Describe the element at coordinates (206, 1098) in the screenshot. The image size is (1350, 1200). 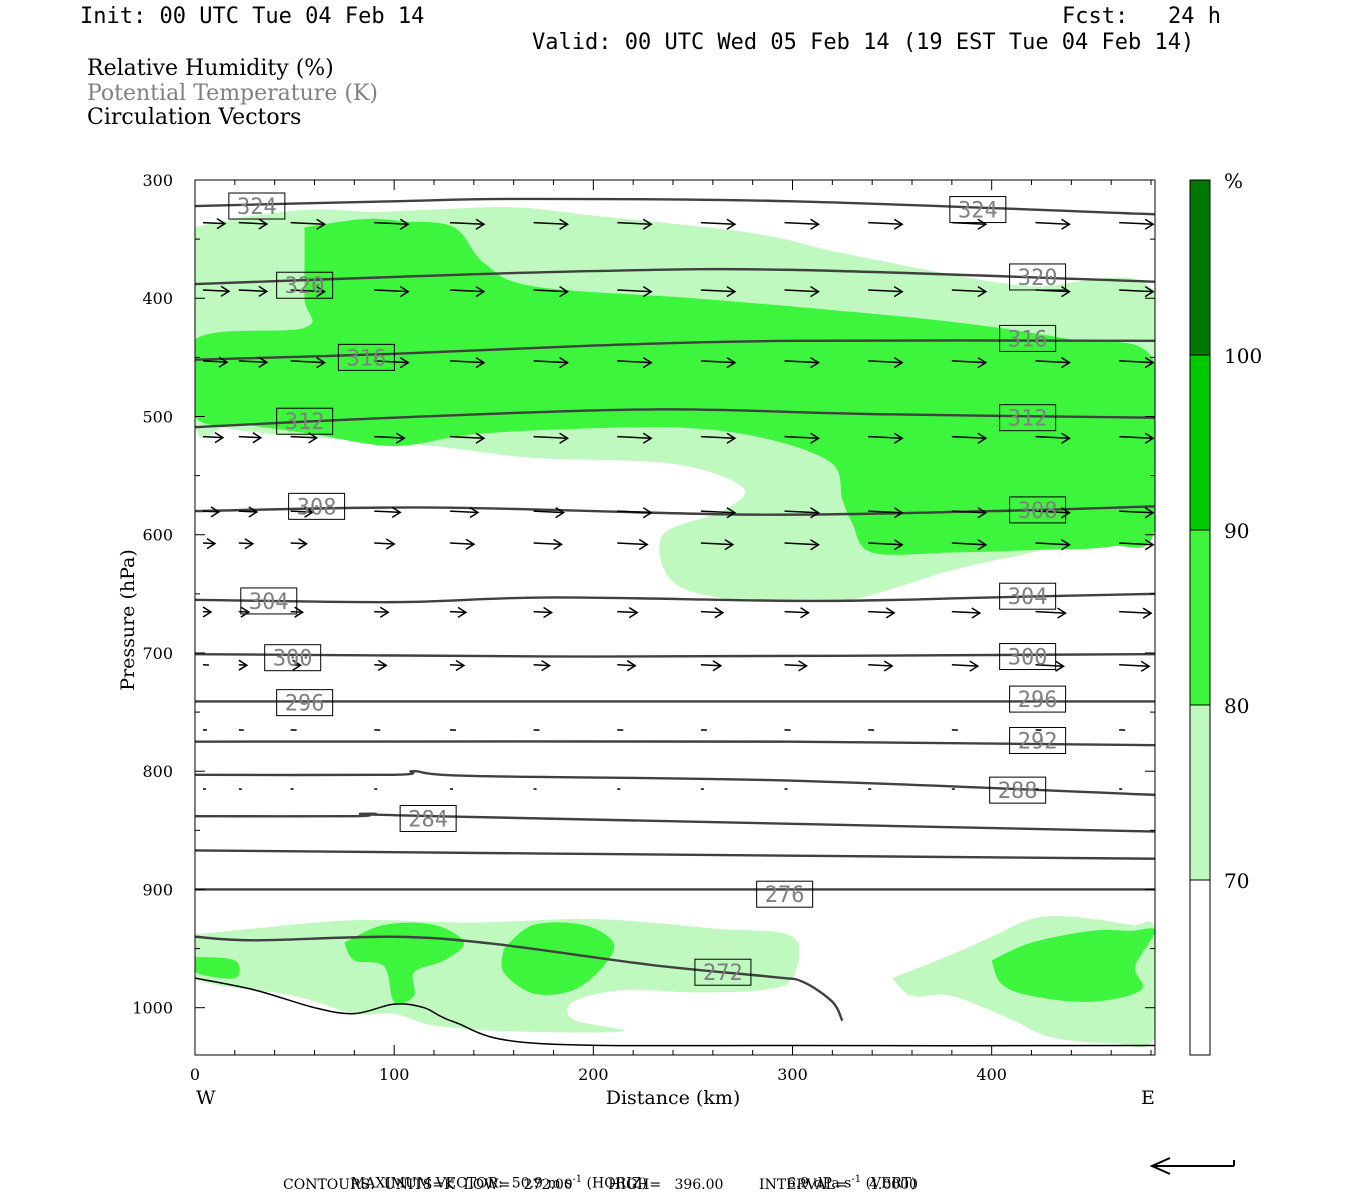
I see `west-label: W` at that location.